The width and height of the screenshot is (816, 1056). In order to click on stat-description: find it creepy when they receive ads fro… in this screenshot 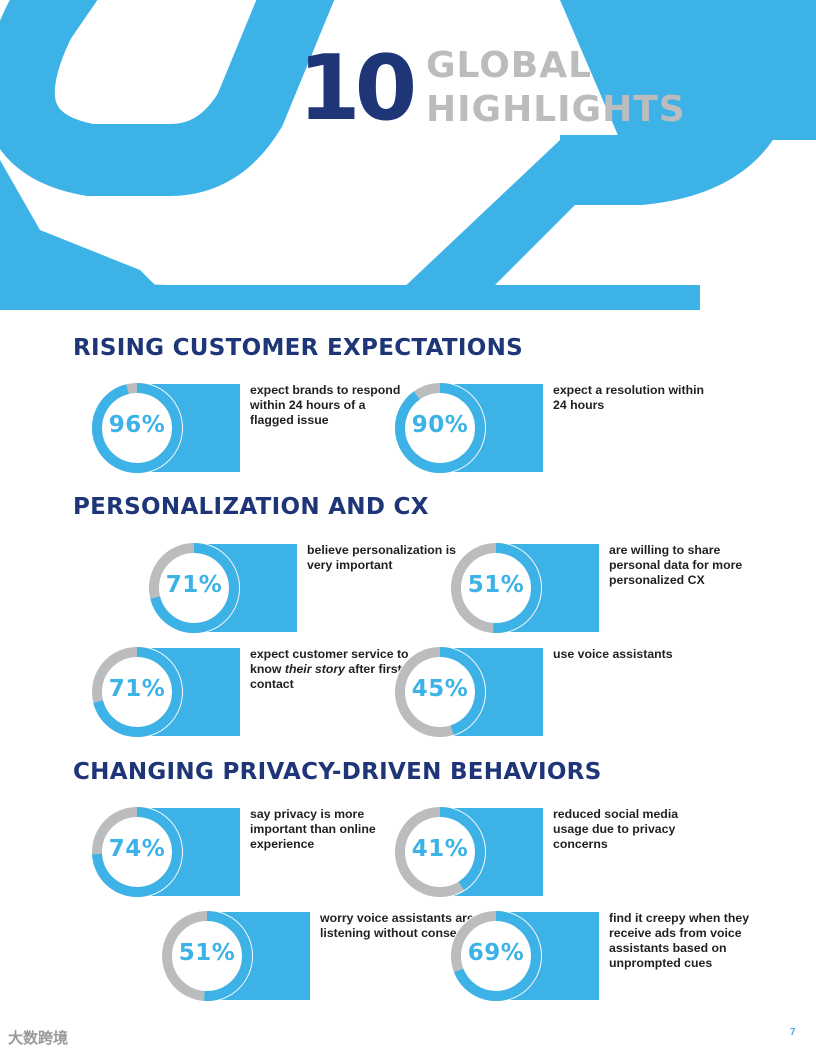, I will do `click(679, 940)`.